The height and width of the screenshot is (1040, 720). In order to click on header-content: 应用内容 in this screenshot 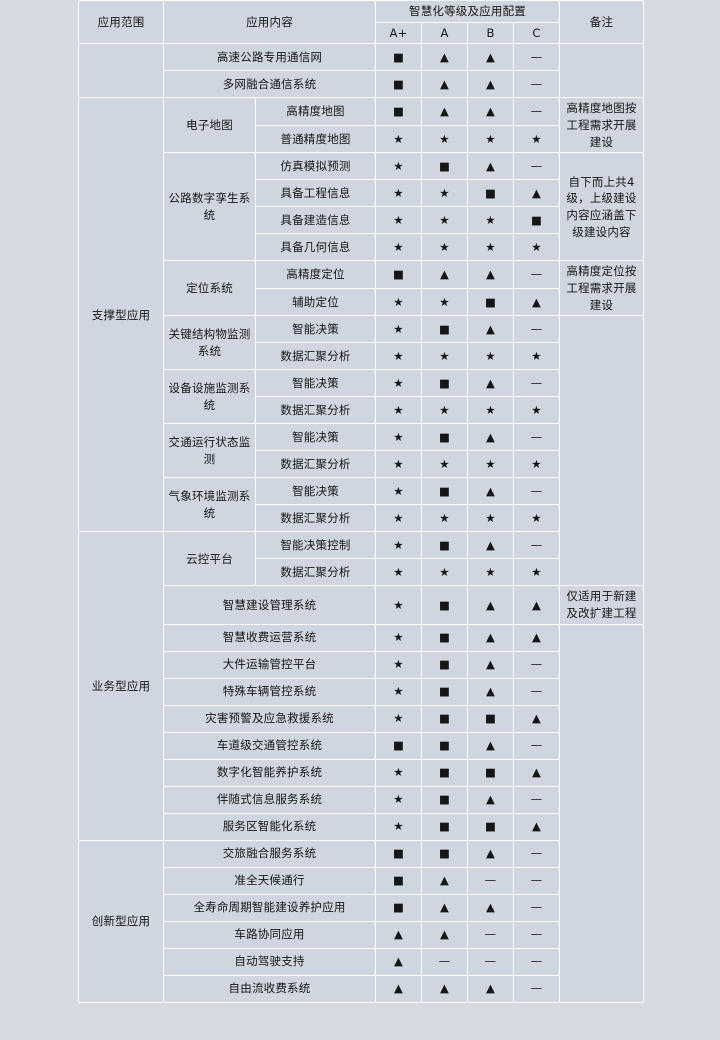, I will do `click(269, 22)`.